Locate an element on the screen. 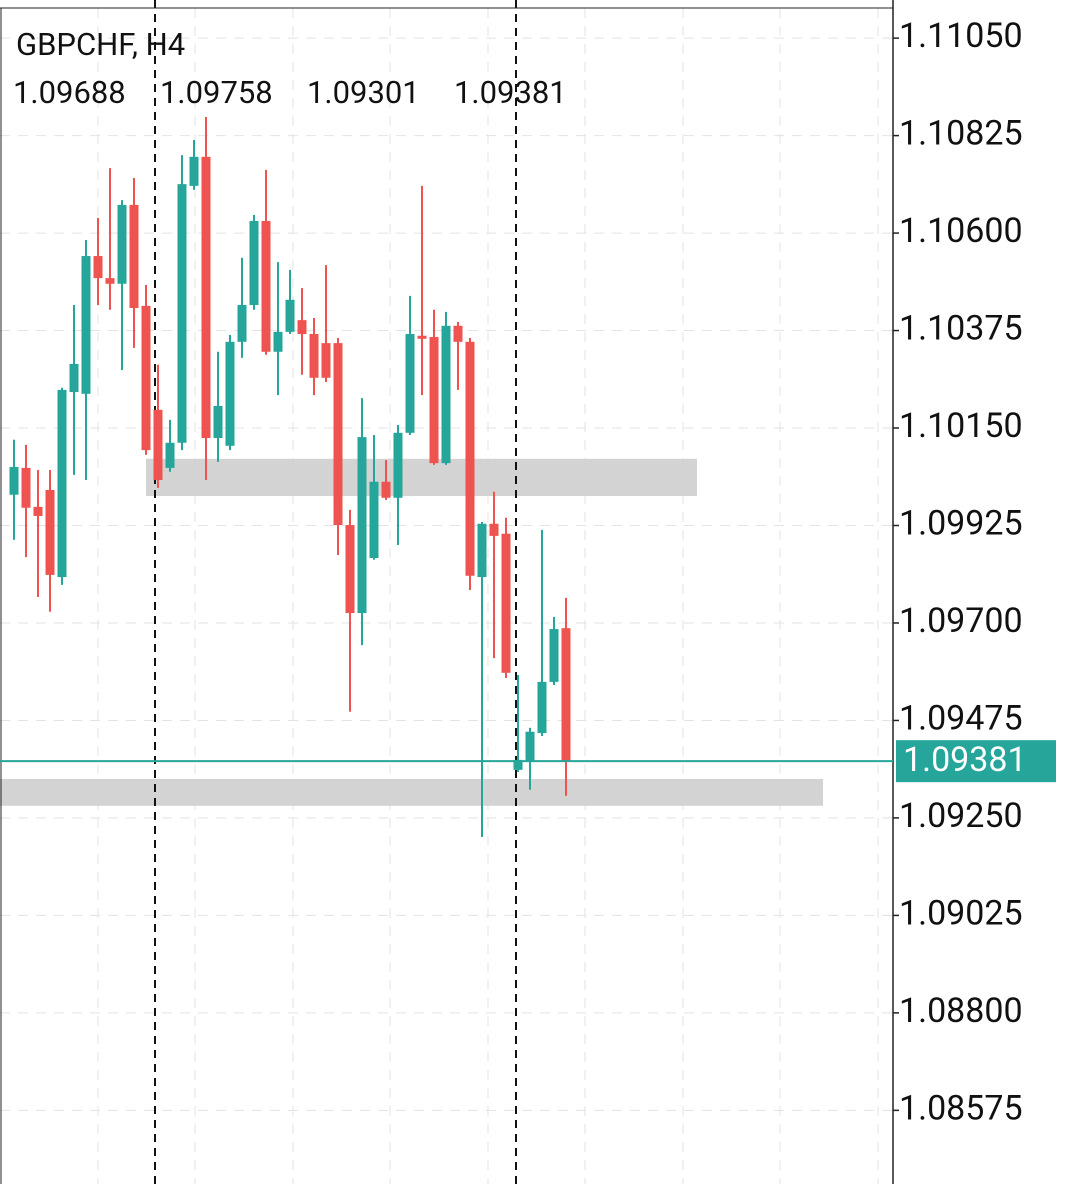 Image resolution: width=1080 pixels, height=1184 pixels. ohlc-low: 1.09301 is located at coordinates (363, 92).